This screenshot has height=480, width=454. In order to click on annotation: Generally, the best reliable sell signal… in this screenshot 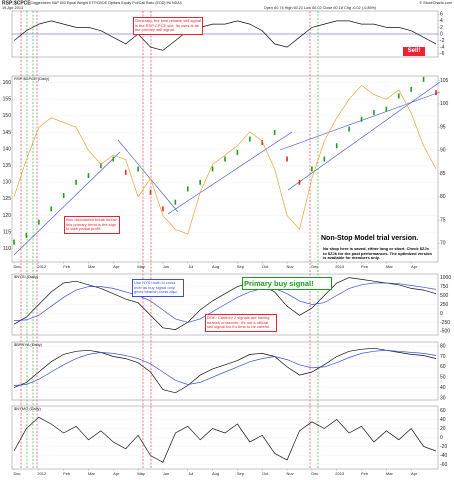, I will do `click(168, 26)`.